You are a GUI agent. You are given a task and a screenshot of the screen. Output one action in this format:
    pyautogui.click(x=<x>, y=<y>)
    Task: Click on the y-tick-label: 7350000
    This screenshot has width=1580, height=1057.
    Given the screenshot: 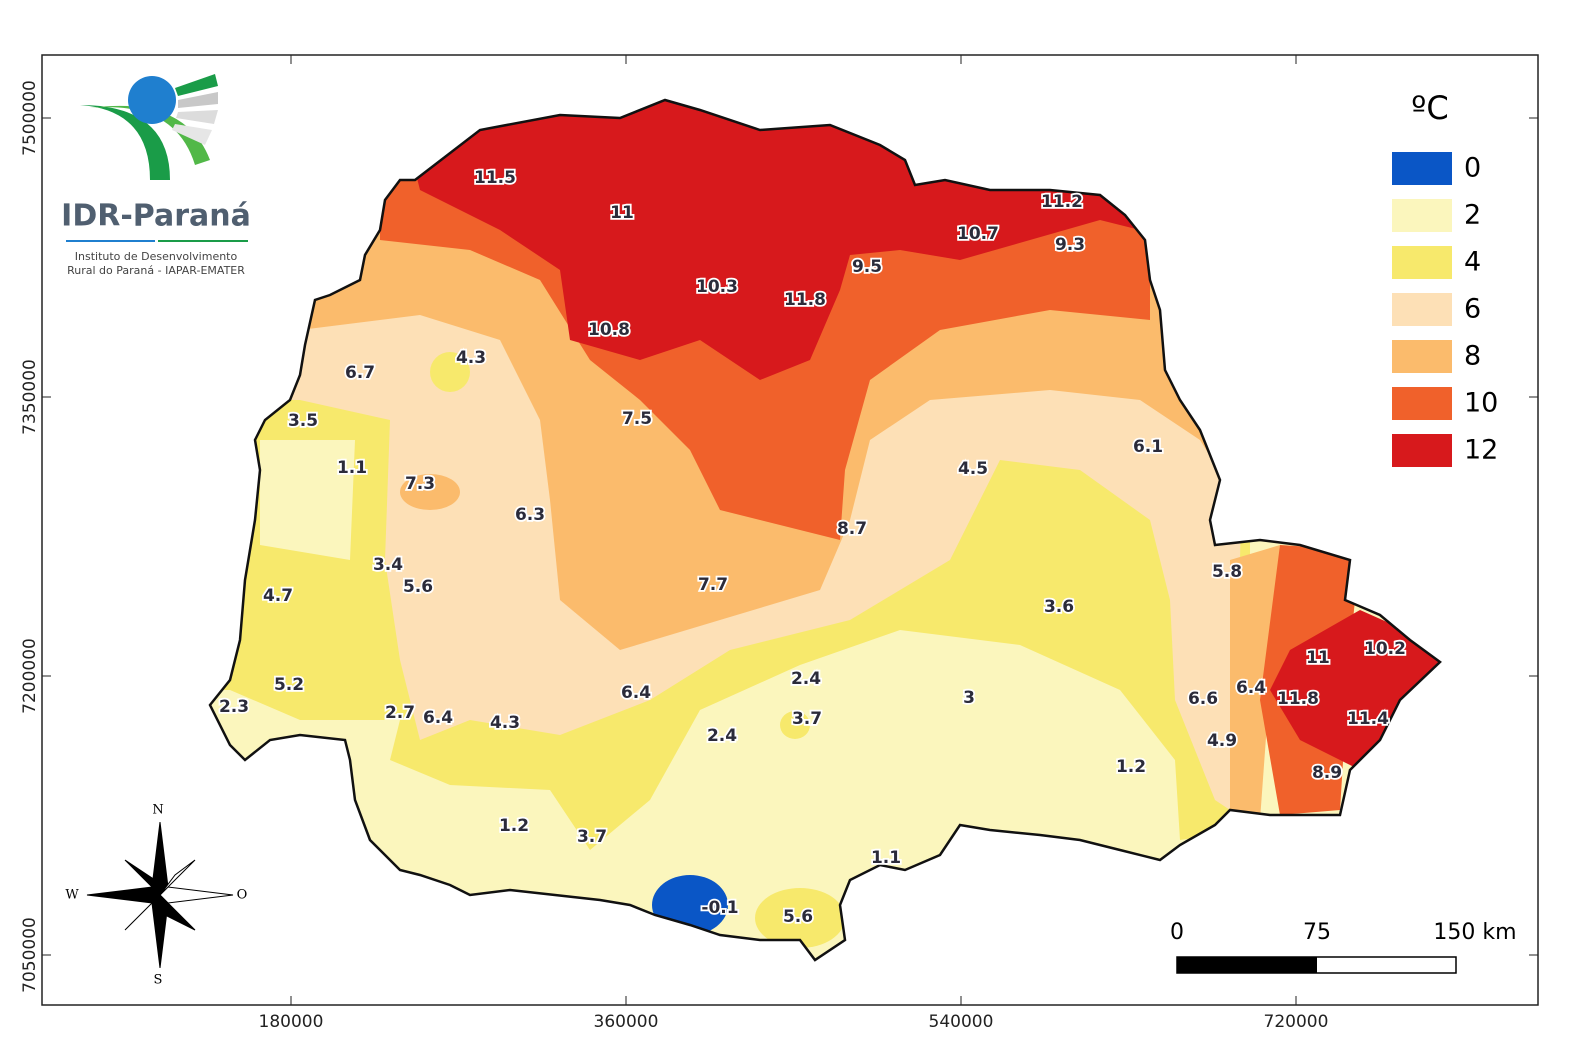 What is the action you would take?
    pyautogui.click(x=30, y=397)
    